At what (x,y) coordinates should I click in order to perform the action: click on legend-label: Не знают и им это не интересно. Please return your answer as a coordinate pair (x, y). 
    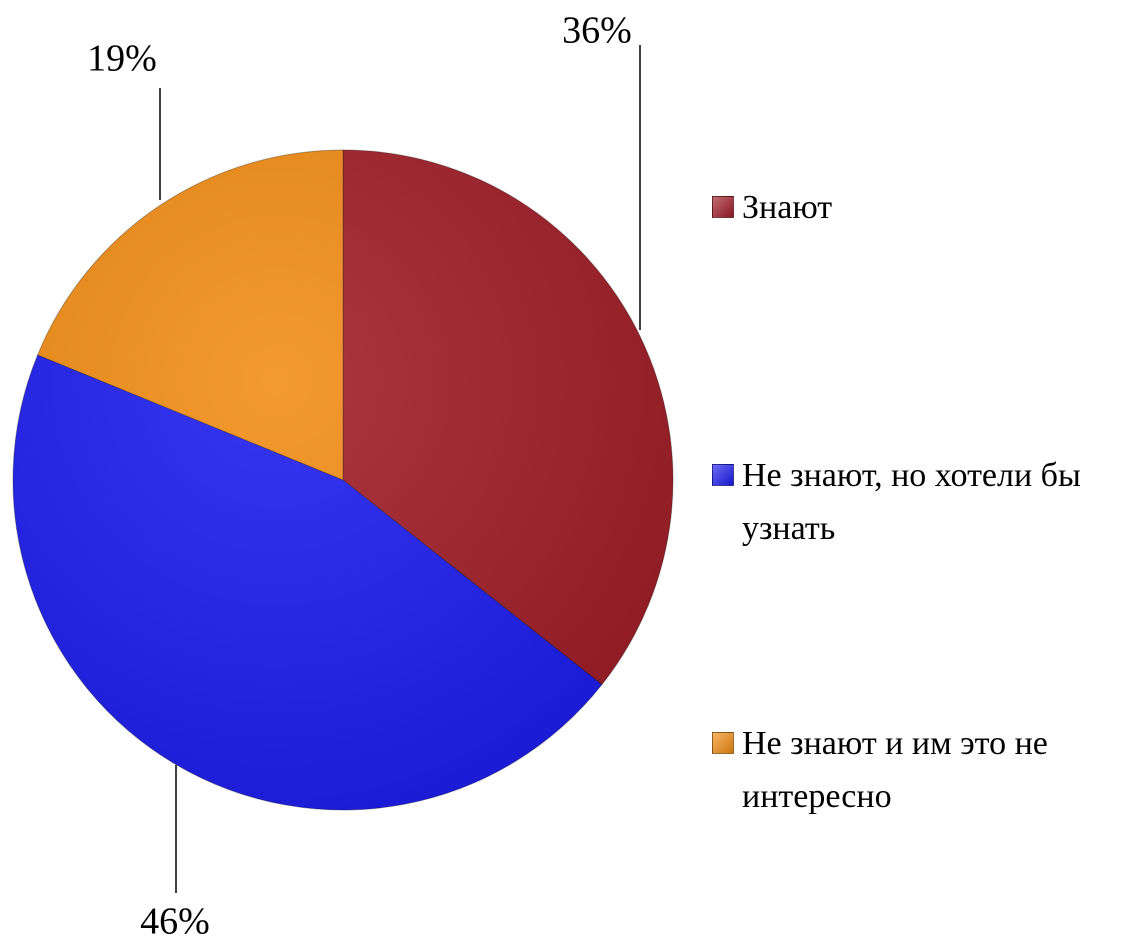
    Looking at the image, I should click on (895, 770).